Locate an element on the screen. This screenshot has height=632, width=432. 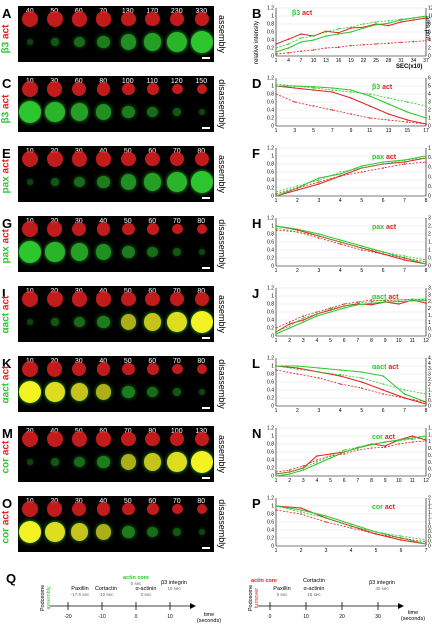
y-right-tick-label: 6 is located at coordinates (429, 79).